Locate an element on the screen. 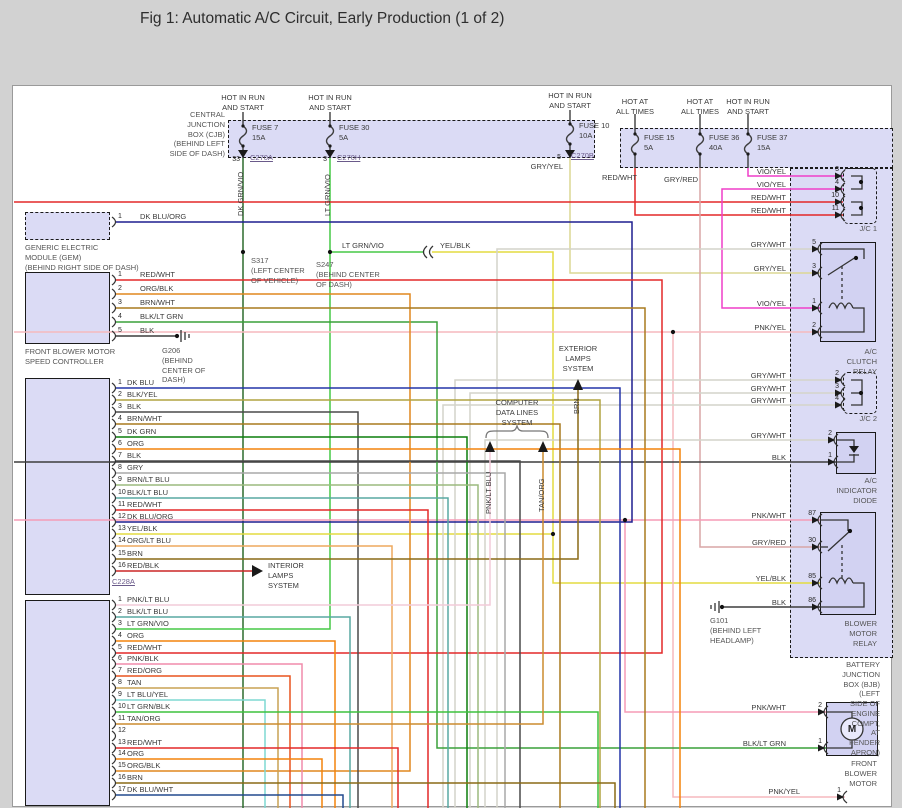 Image resolution: width=902 pixels, height=808 pixels. connector2-box is located at coordinates (67, 703).